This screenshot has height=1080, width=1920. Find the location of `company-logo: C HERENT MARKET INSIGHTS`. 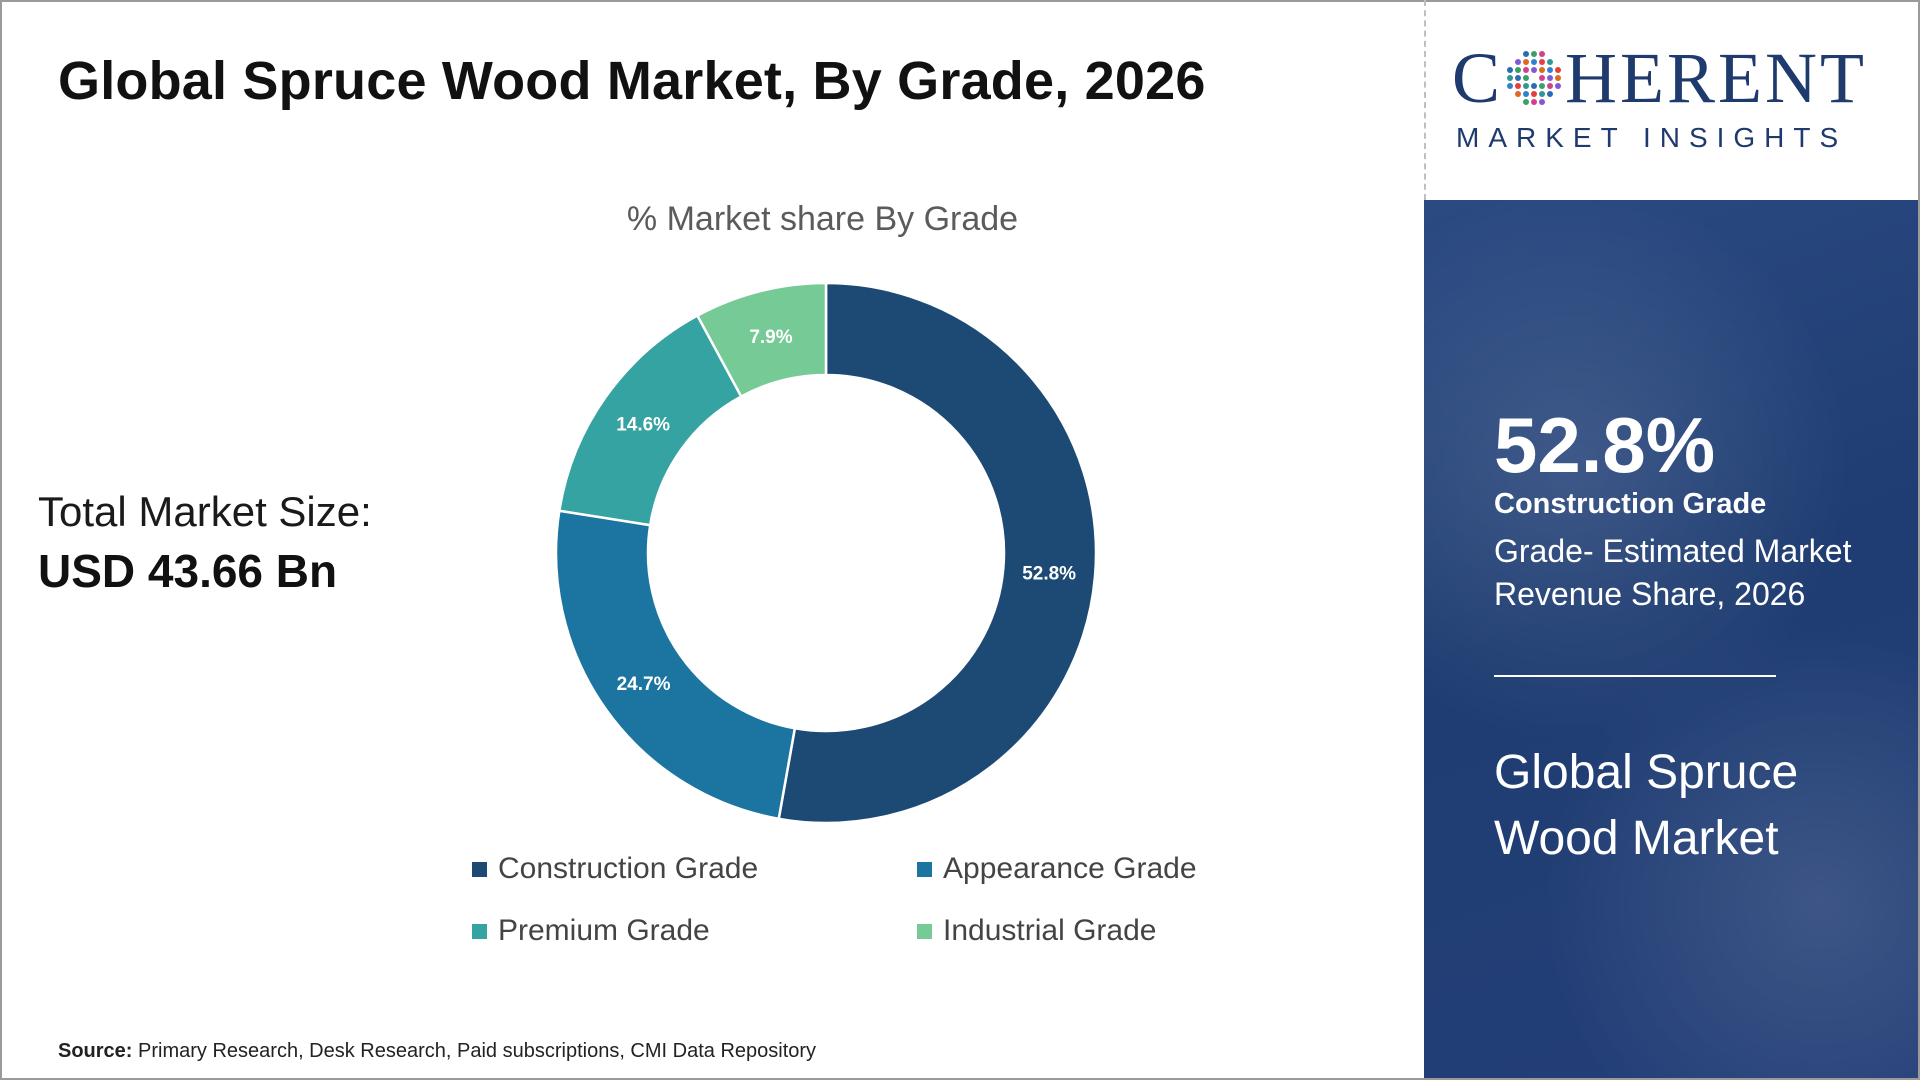

company-logo: C HERENT MARKET INSIGHTS is located at coordinates (1672, 98).